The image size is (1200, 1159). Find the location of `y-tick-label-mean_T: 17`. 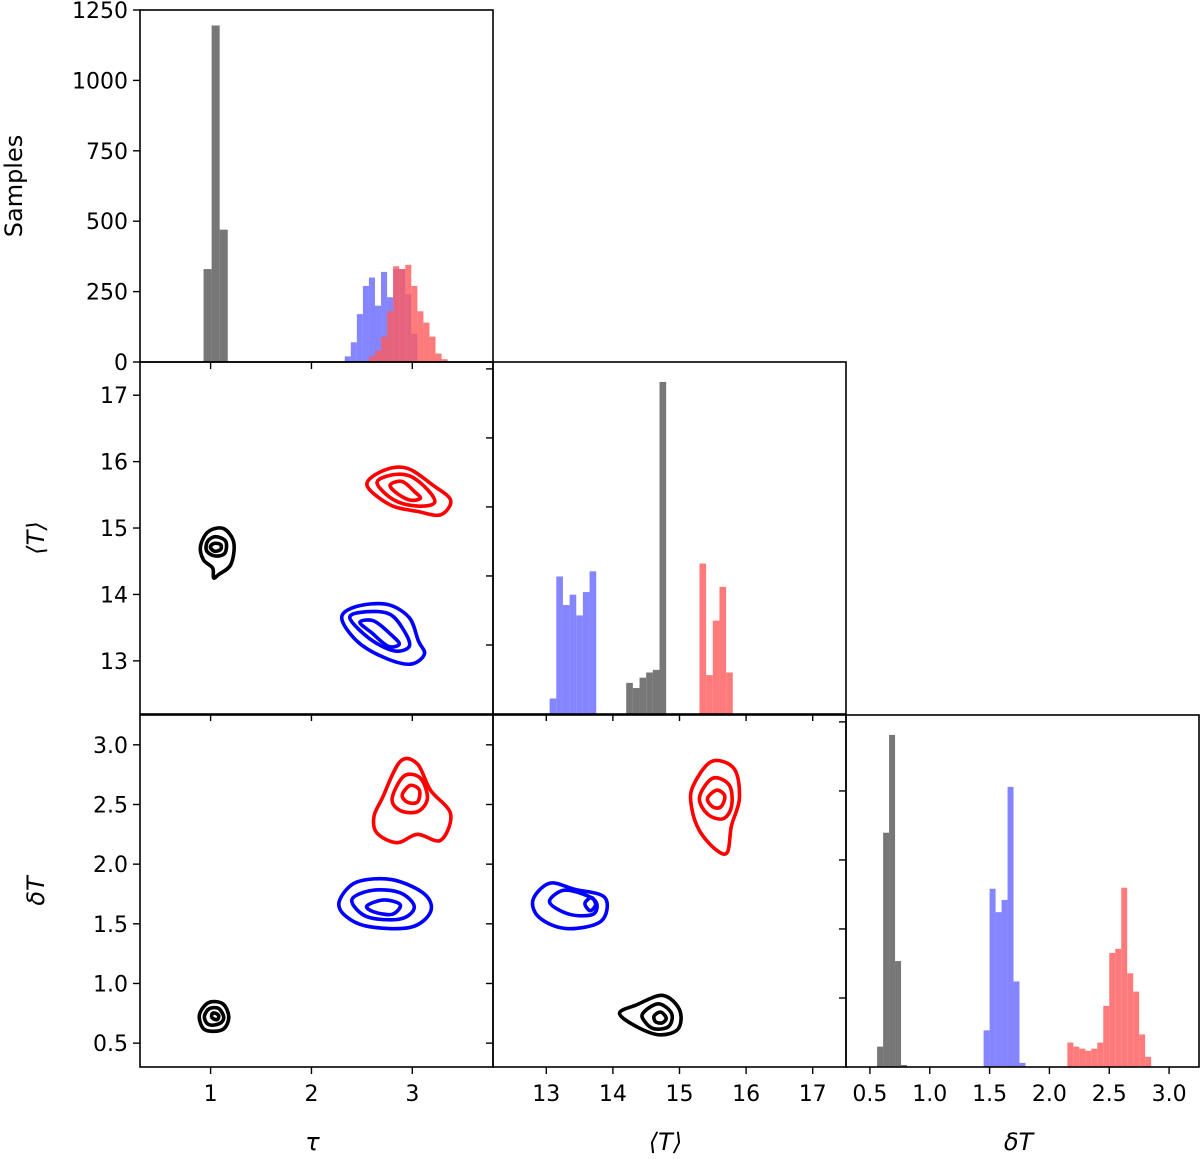

y-tick-label-mean_T: 17 is located at coordinates (114, 396).